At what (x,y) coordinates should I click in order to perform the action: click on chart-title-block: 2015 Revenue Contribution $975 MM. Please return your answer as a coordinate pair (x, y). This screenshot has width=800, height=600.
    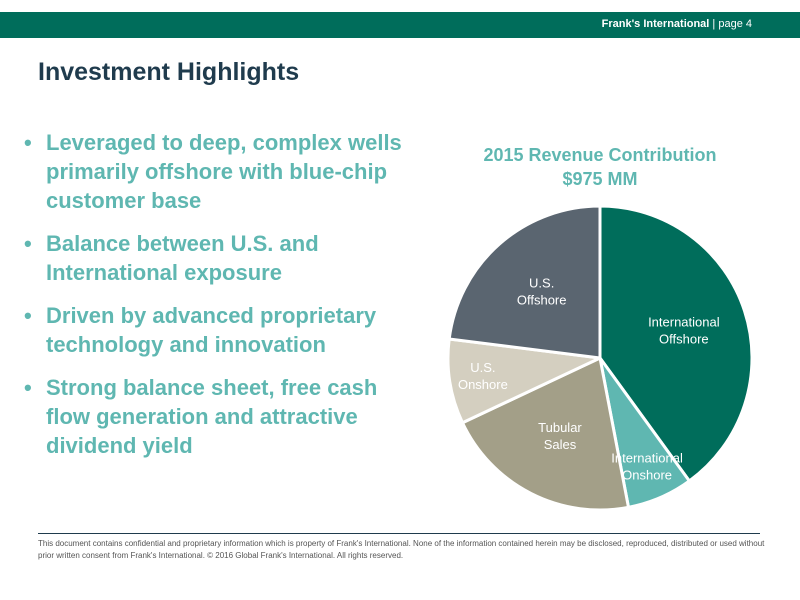
    Looking at the image, I should click on (600, 167).